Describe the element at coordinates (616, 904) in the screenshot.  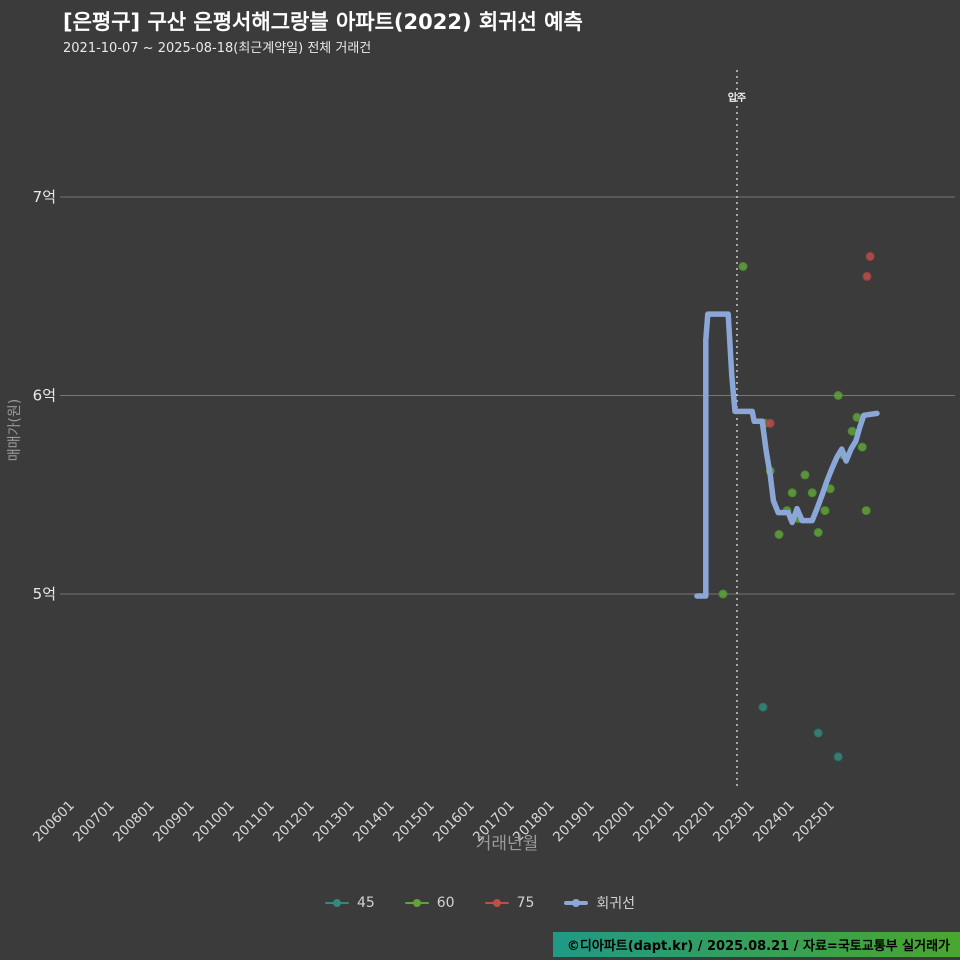
I see `legend-label: 회귀선` at that location.